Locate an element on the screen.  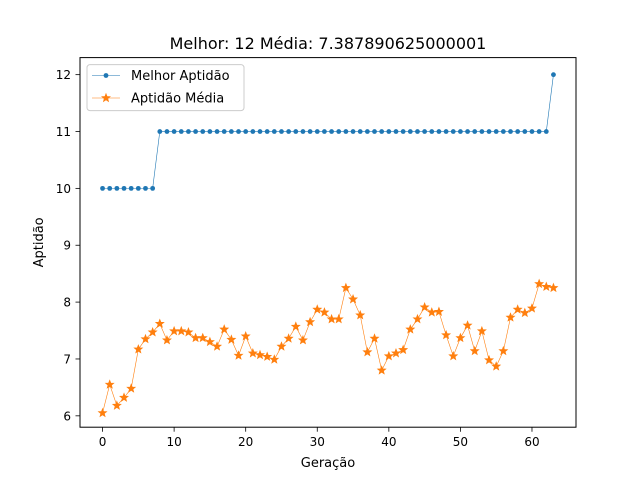
chart-title: Melhor: 12 Média: 7.387890625000001 is located at coordinates (328, 43).